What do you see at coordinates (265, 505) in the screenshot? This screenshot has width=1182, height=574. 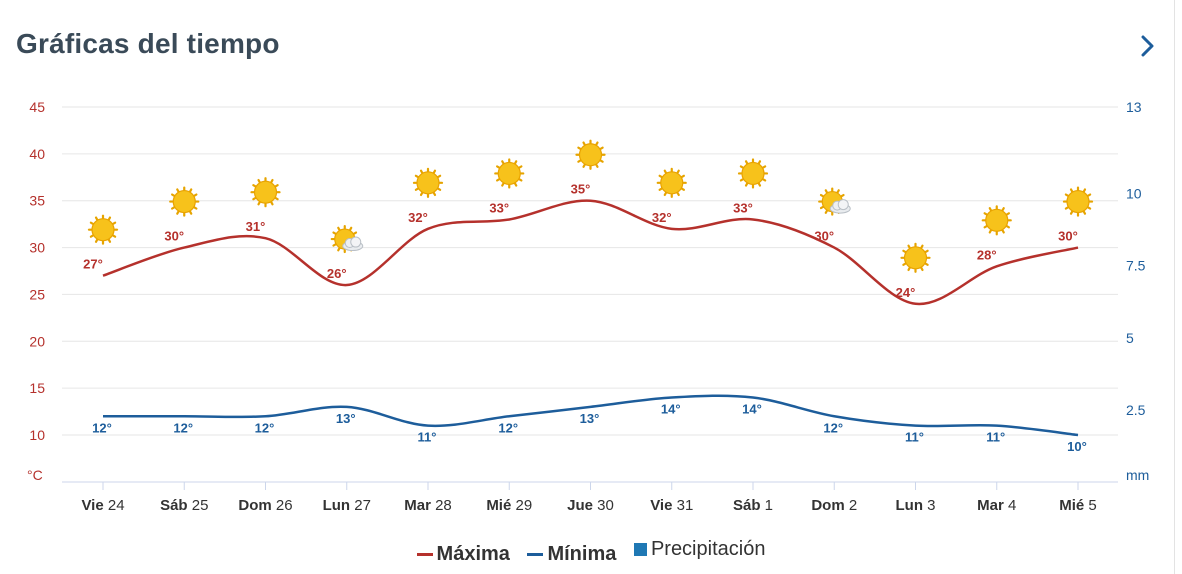 I see `x-tick-label: Dom 26` at bounding box center [265, 505].